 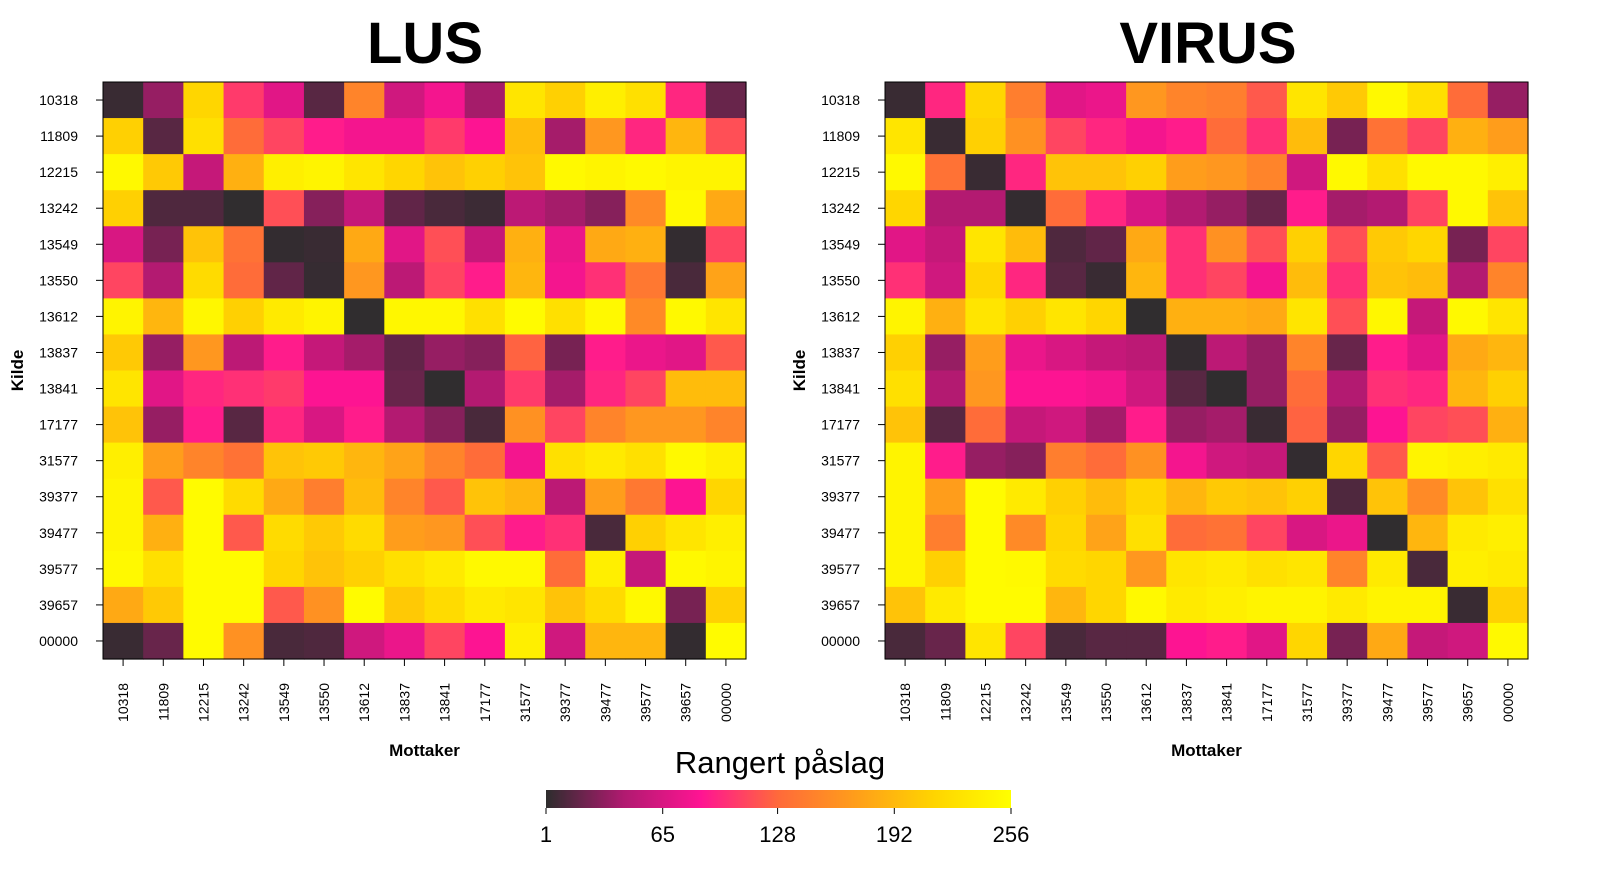 What do you see at coordinates (58, 208) in the screenshot?
I see `y-tick-label: 13242` at bounding box center [58, 208].